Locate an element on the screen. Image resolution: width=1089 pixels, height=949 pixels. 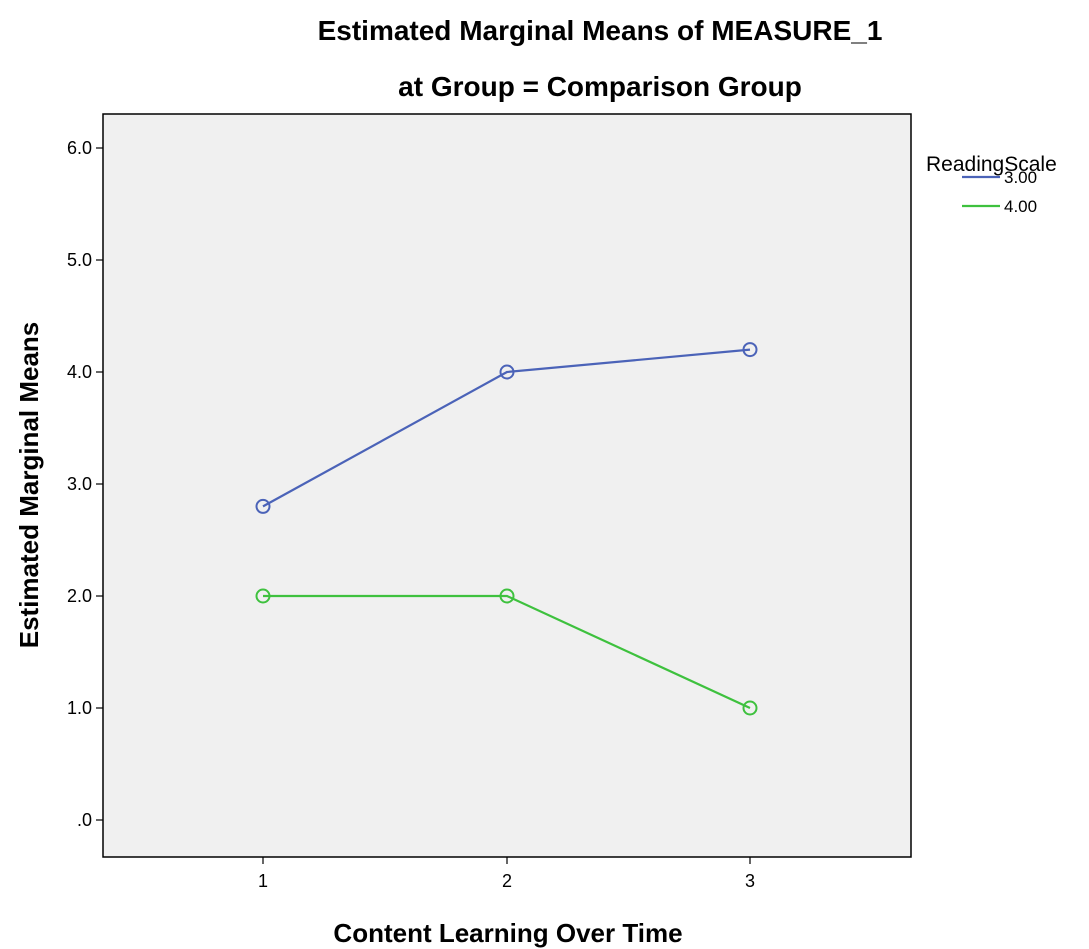
x-axis: 1 2 3 is located at coordinates (506, 874).